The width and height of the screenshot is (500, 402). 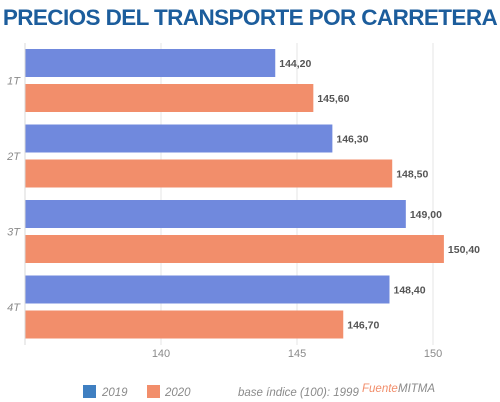 I want to click on legend-swatch-2020, so click(x=153, y=391).